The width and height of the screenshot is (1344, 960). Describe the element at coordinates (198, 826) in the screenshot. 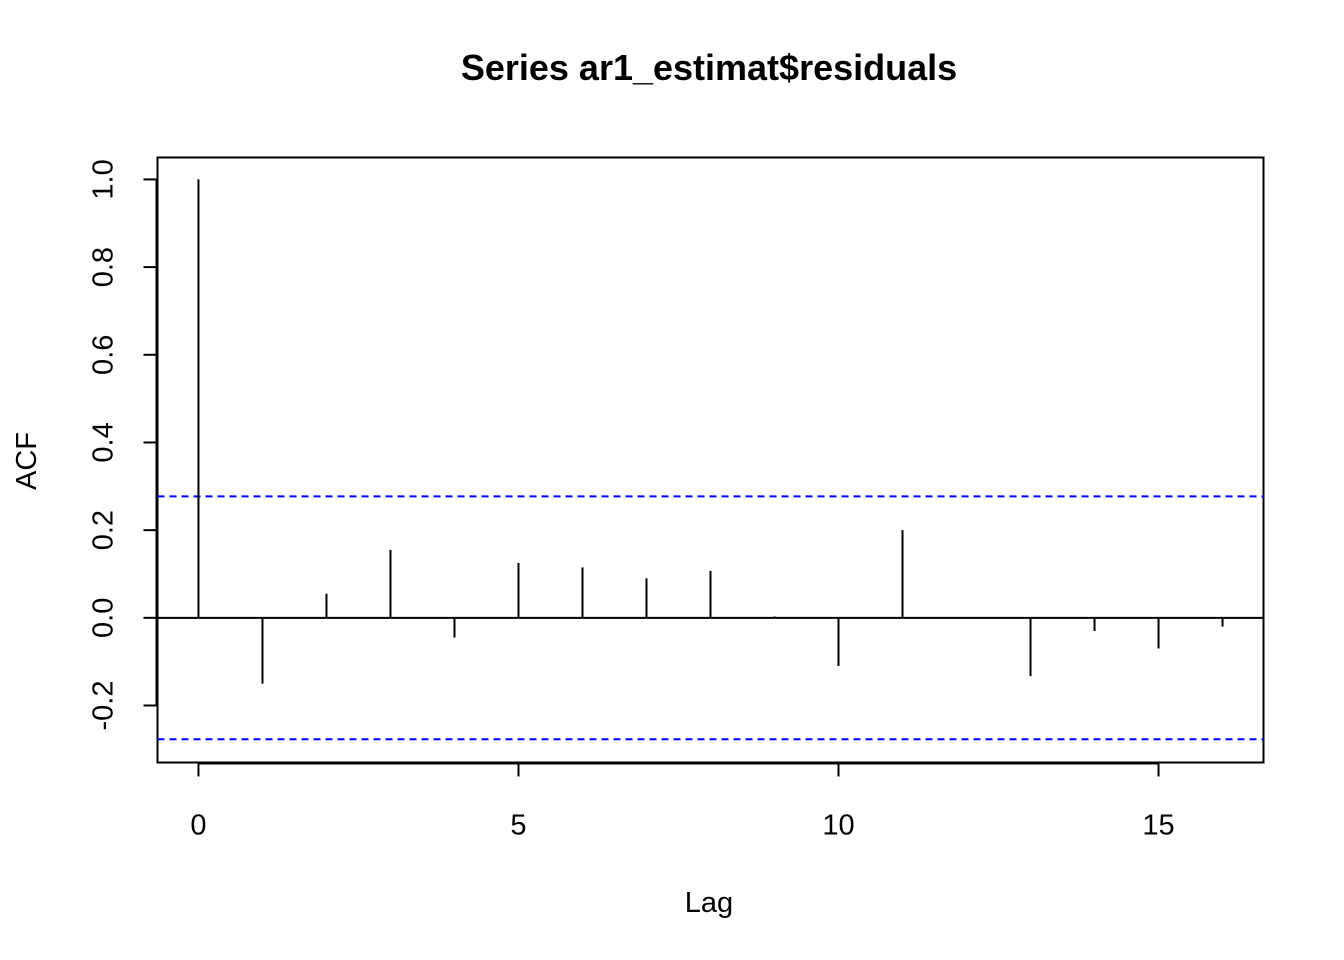

I see `x-tick-label: 0` at that location.